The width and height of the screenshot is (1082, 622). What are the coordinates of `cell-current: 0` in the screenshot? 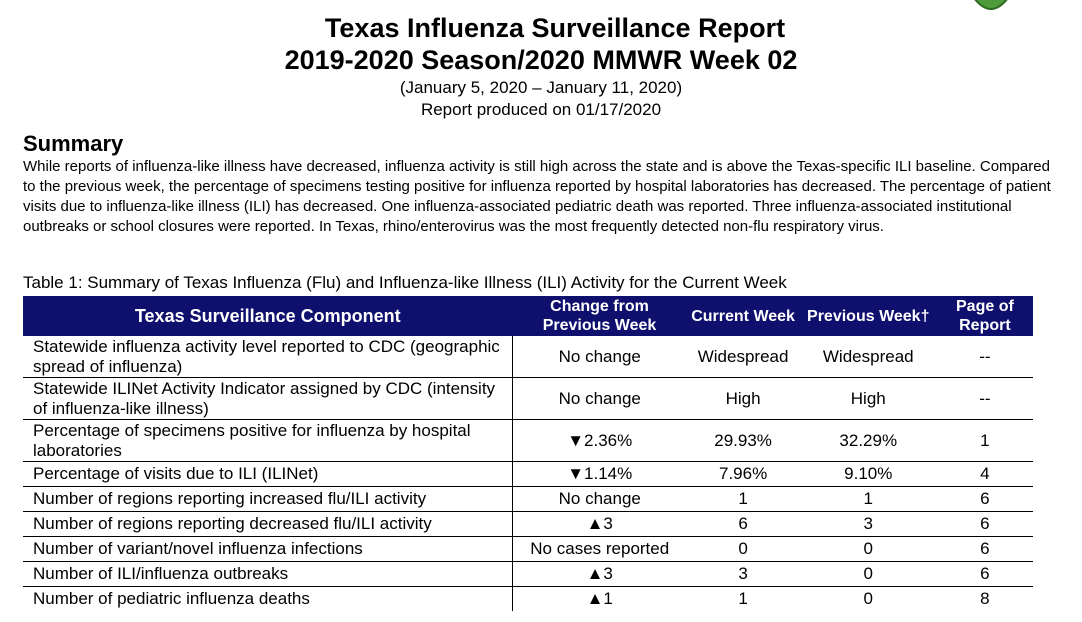 It's located at (743, 549).